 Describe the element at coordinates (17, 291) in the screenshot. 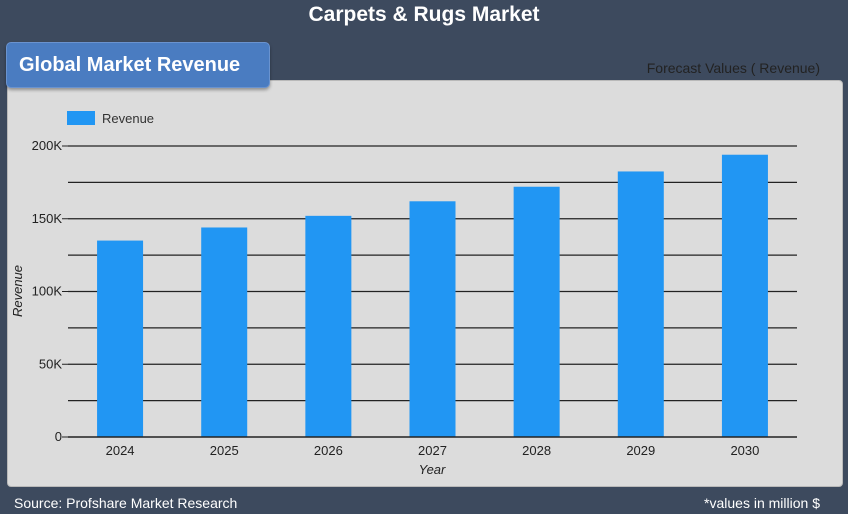

I see `y-axis-title: Revenue` at that location.